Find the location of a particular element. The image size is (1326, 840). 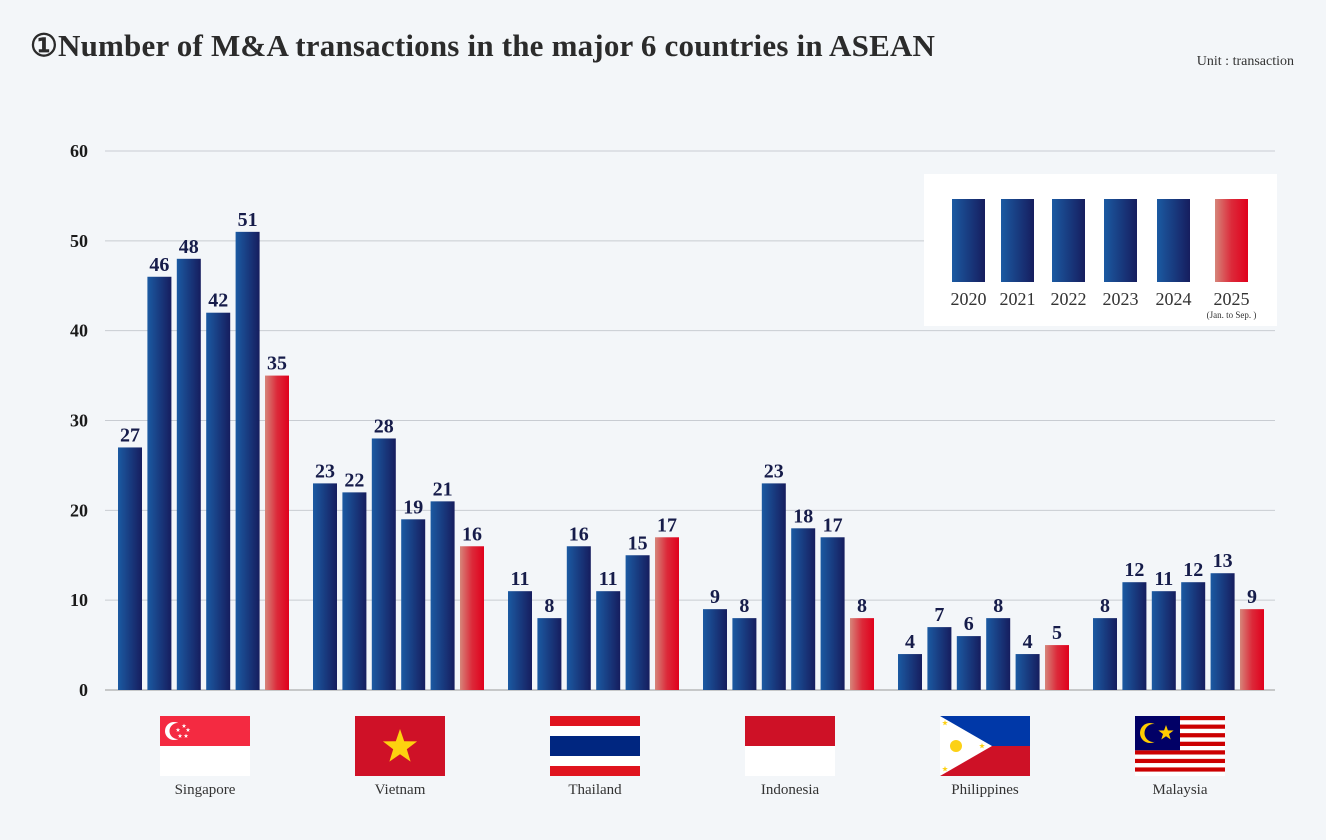

bar-value-label: 16 is located at coordinates (472, 534).